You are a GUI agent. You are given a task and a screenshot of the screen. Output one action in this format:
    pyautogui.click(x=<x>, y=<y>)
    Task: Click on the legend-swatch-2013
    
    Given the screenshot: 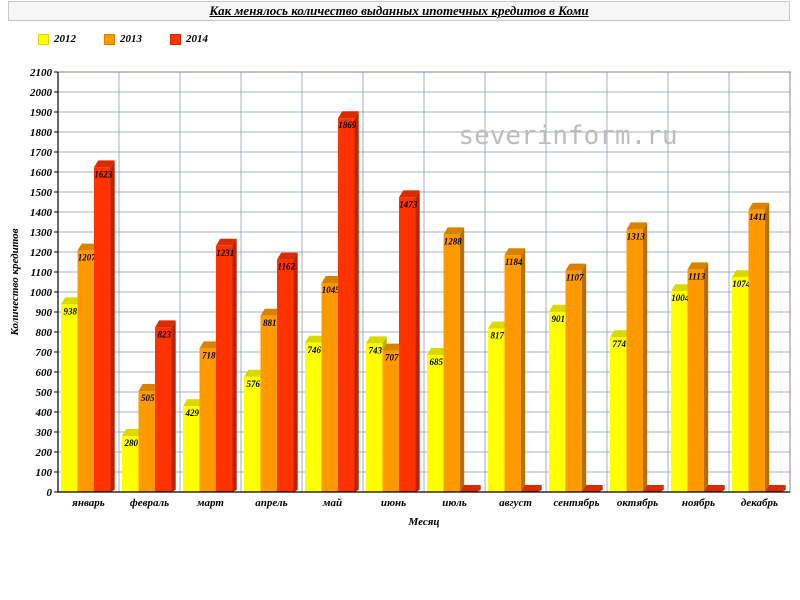 What is the action you would take?
    pyautogui.click(x=109, y=39)
    